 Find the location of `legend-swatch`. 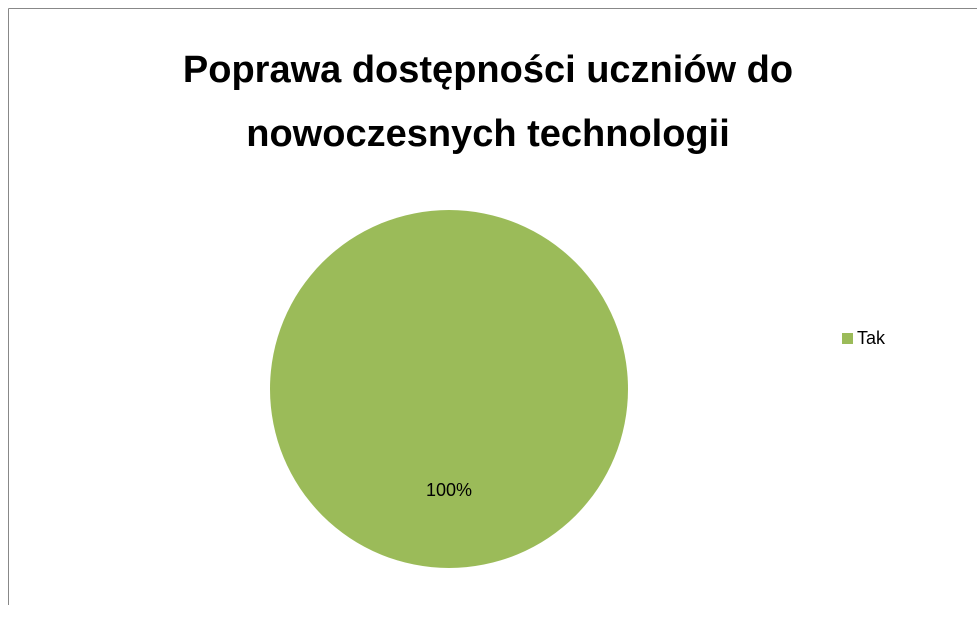

legend-swatch is located at coordinates (847, 338).